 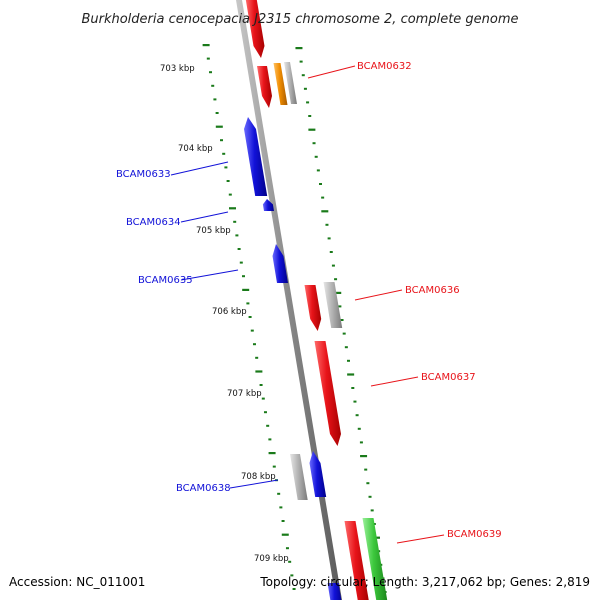 I want to click on gene-label-bcam0634: BCAM0634, so click(x=153, y=222).